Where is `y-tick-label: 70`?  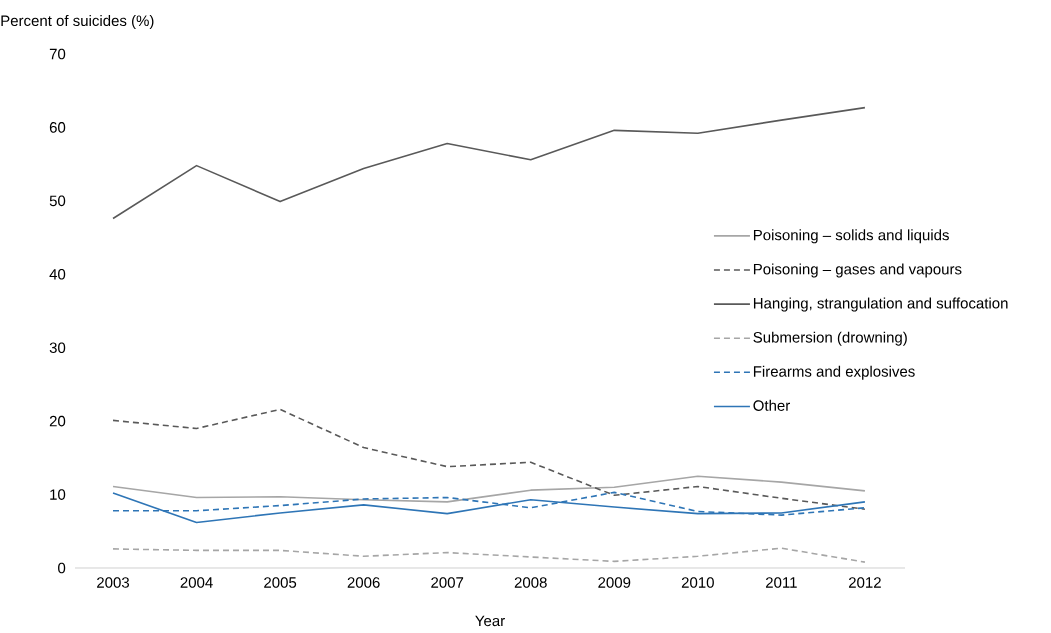 y-tick-label: 70 is located at coordinates (57, 54).